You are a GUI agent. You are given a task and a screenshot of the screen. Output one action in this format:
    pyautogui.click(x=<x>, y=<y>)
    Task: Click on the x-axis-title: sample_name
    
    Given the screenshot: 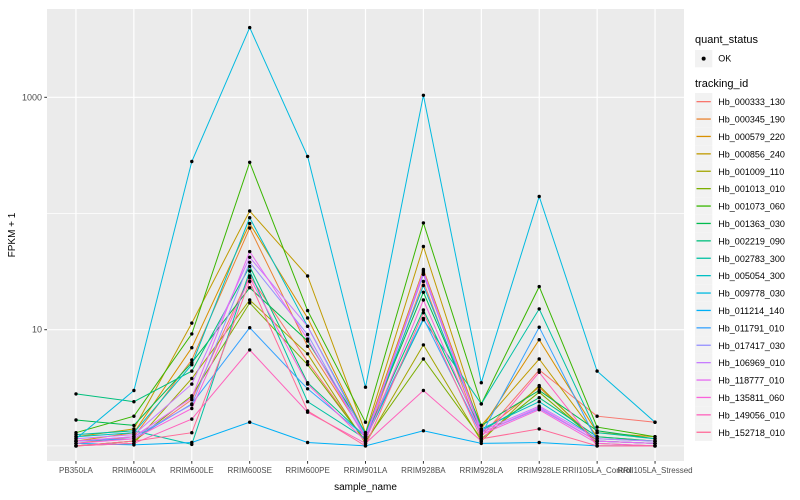 What is the action you would take?
    pyautogui.click(x=365, y=487)
    